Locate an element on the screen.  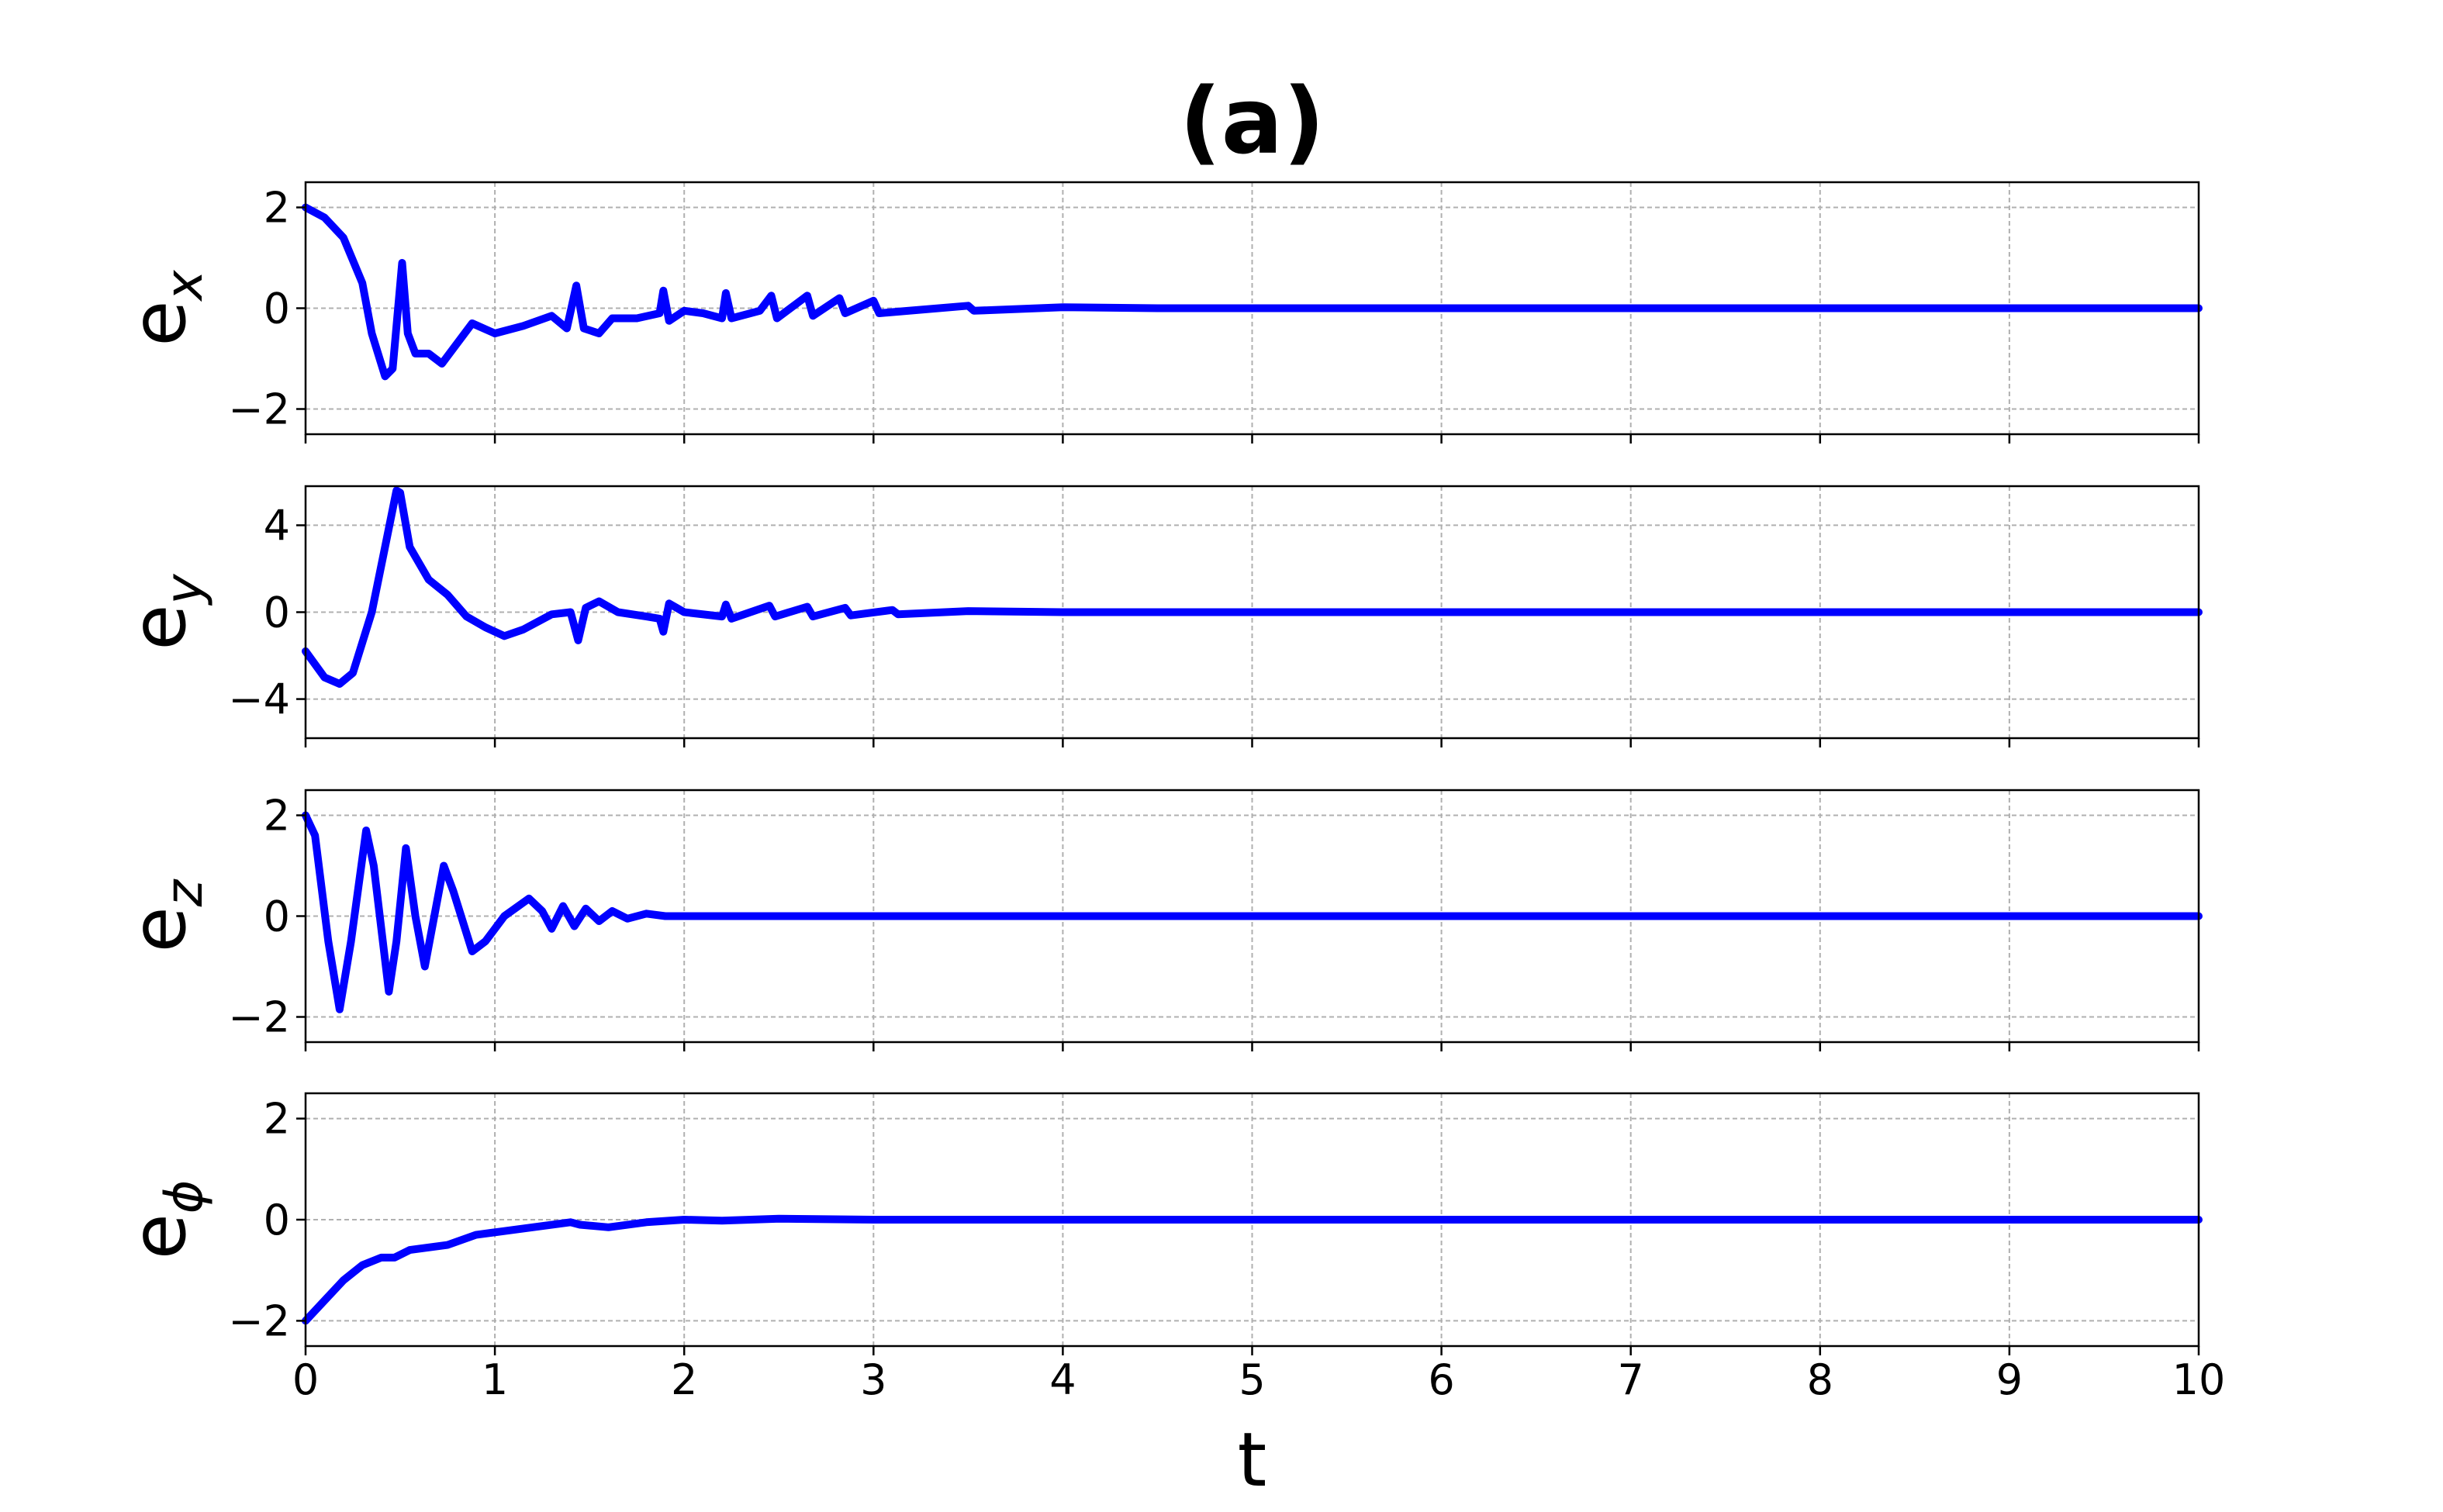
y-axis-label-subscript: y is located at coordinates (184, 590).